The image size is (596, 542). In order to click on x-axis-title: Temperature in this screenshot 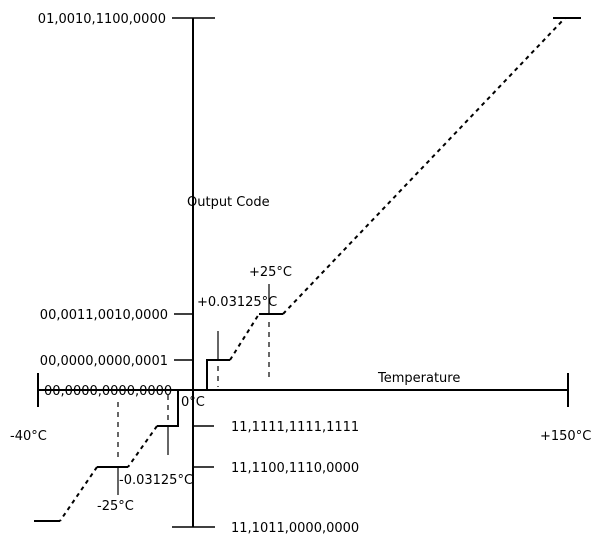, I will do `click(418, 378)`.